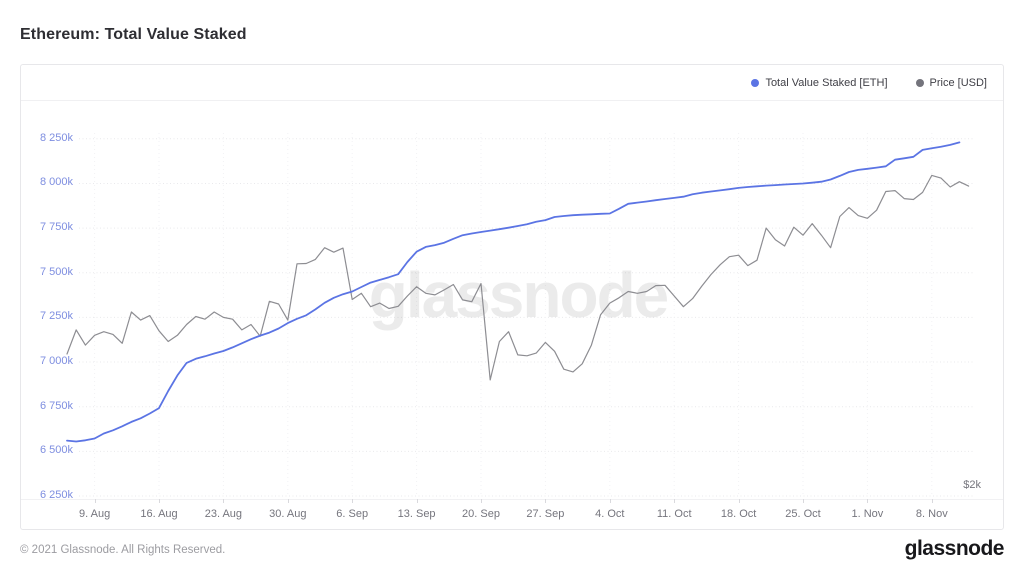  What do you see at coordinates (352, 514) in the screenshot?
I see `x-axis-label: 6. Sep` at bounding box center [352, 514].